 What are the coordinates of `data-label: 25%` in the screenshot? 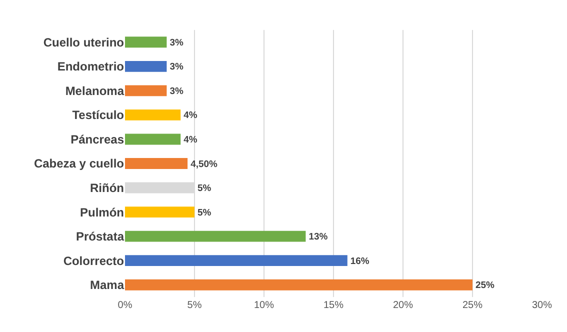 It's located at (486, 286).